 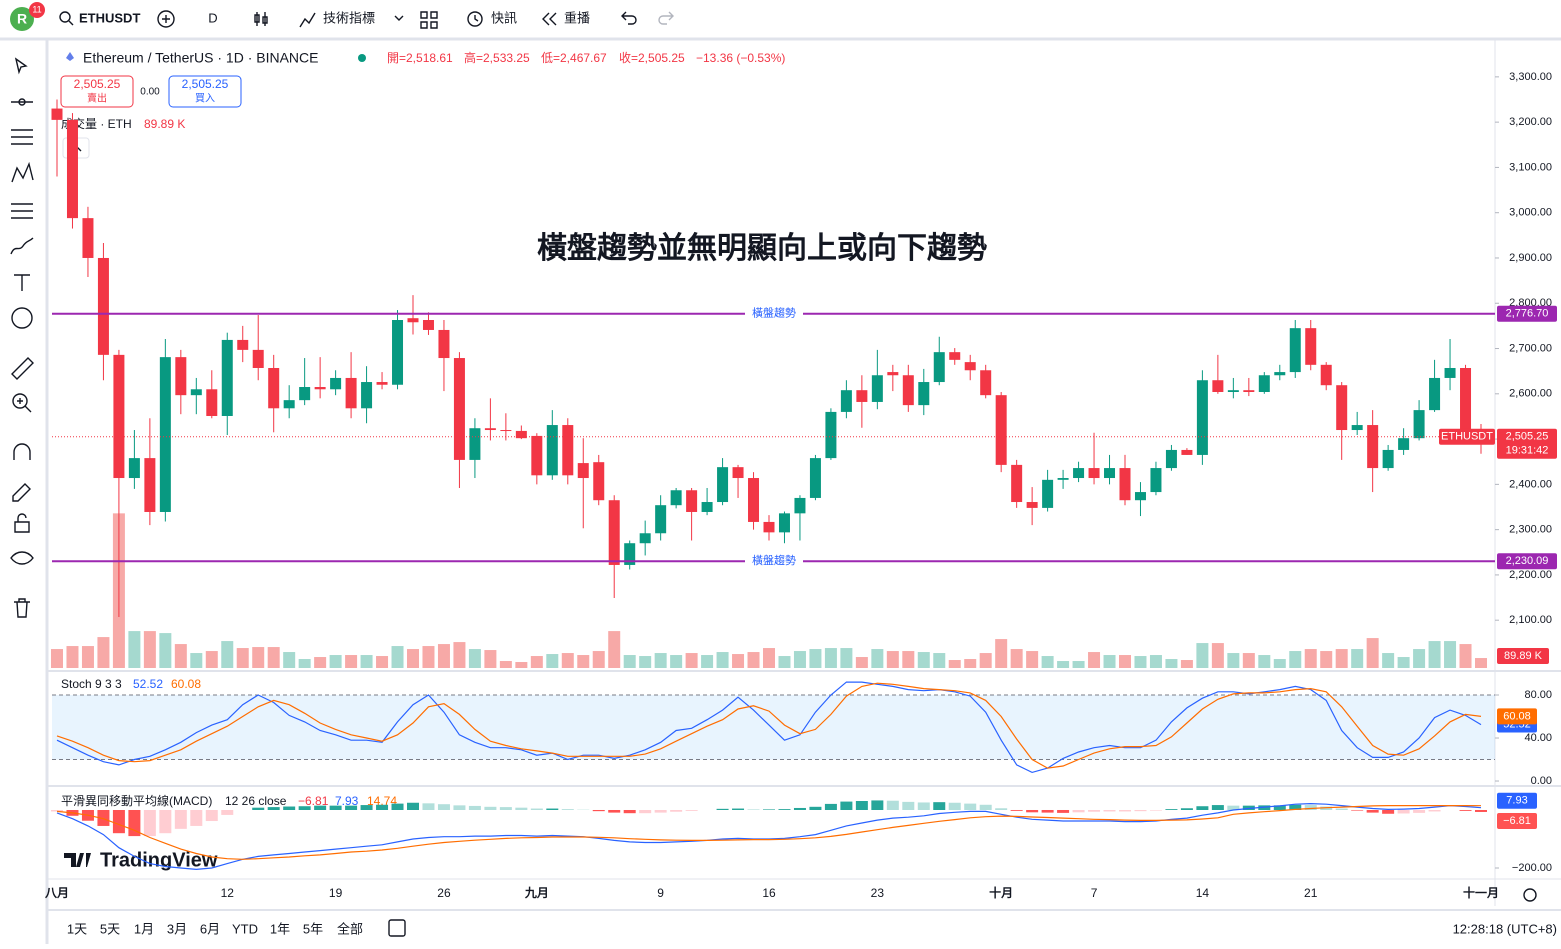 I want to click on x-tick-label: 16, so click(x=769, y=893).